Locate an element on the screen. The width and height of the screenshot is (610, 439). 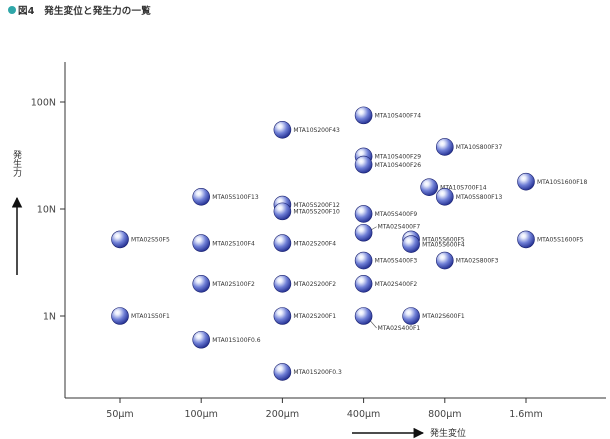
data-point-label: MTA02S100F2 is located at coordinates (233, 284).